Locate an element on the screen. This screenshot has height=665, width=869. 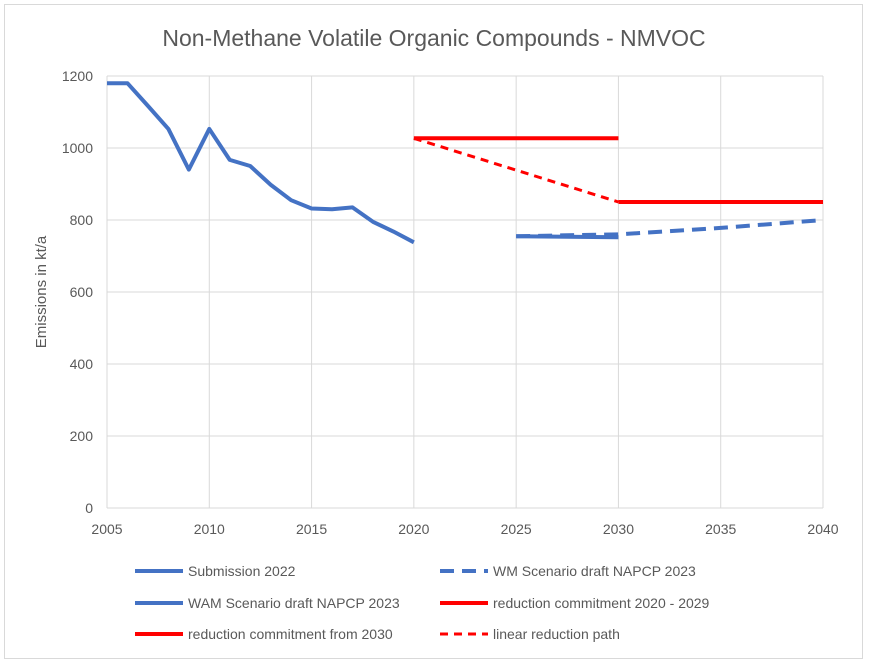
x-tick-label: 2005 is located at coordinates (106, 529).